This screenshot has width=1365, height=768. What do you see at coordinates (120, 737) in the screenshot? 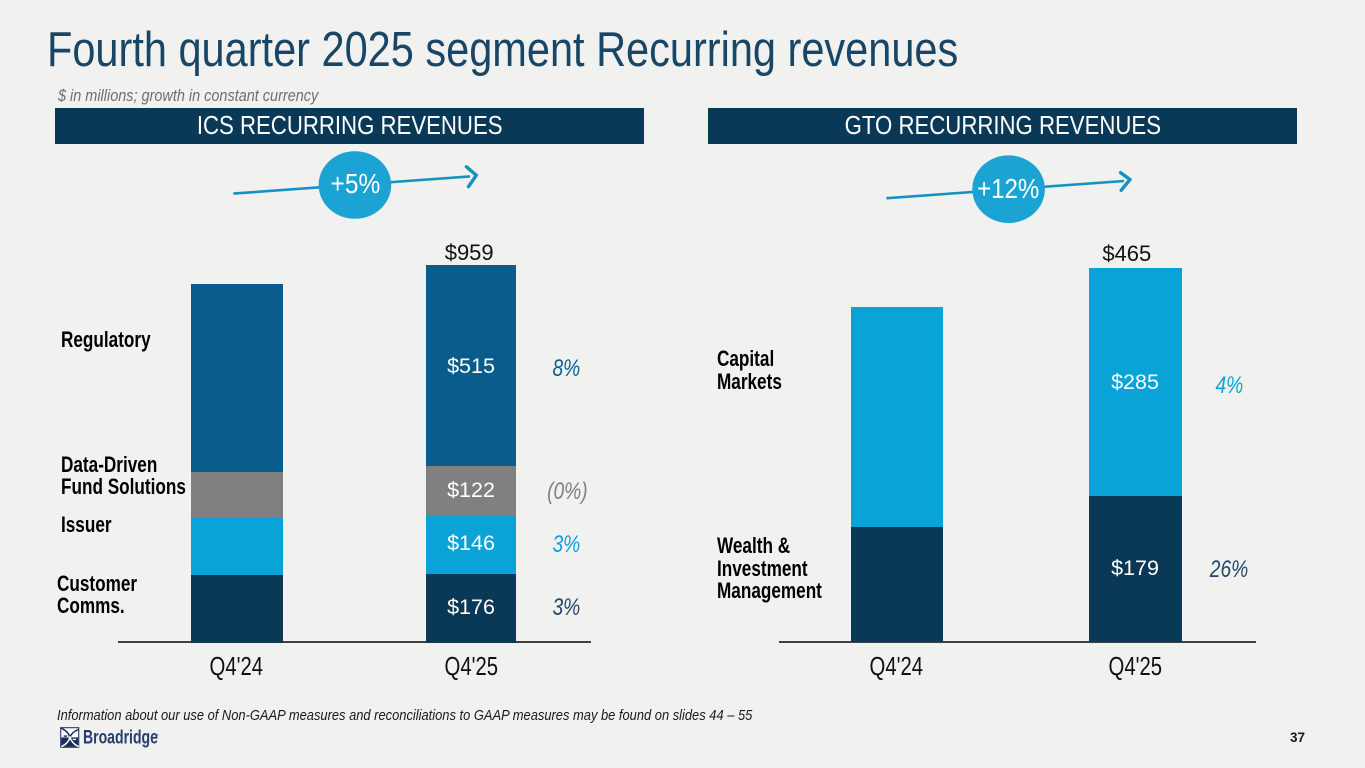
I see `svg-text: Broadridge` at bounding box center [120, 737].